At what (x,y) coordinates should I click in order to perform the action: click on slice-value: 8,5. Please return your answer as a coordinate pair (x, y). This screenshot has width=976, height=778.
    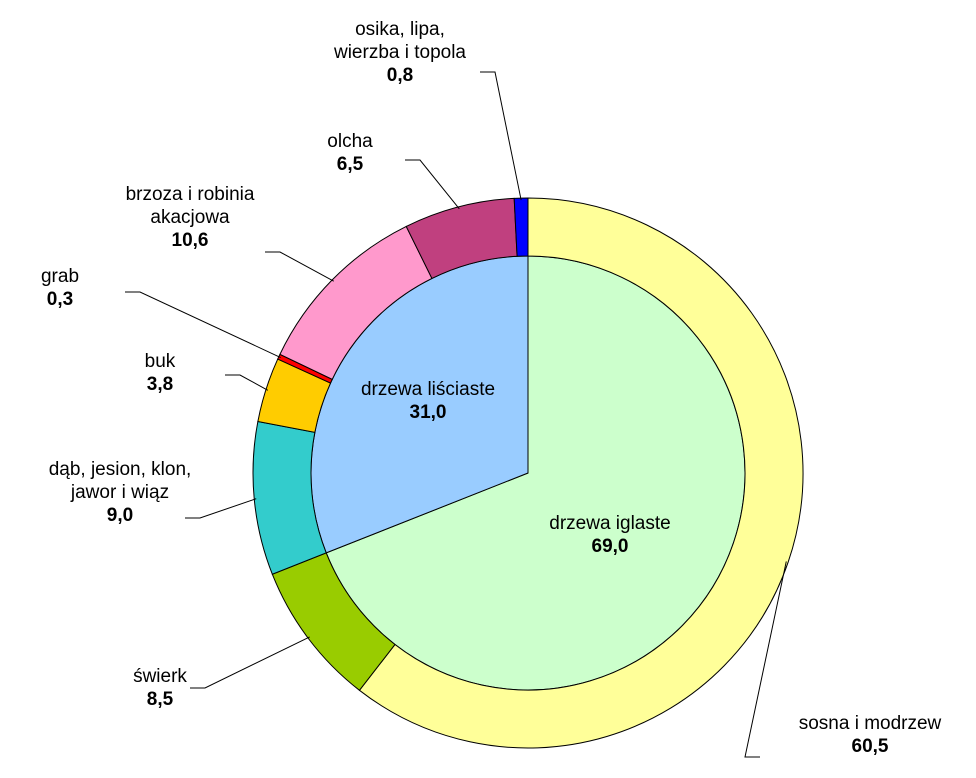
    Looking at the image, I should click on (160, 699).